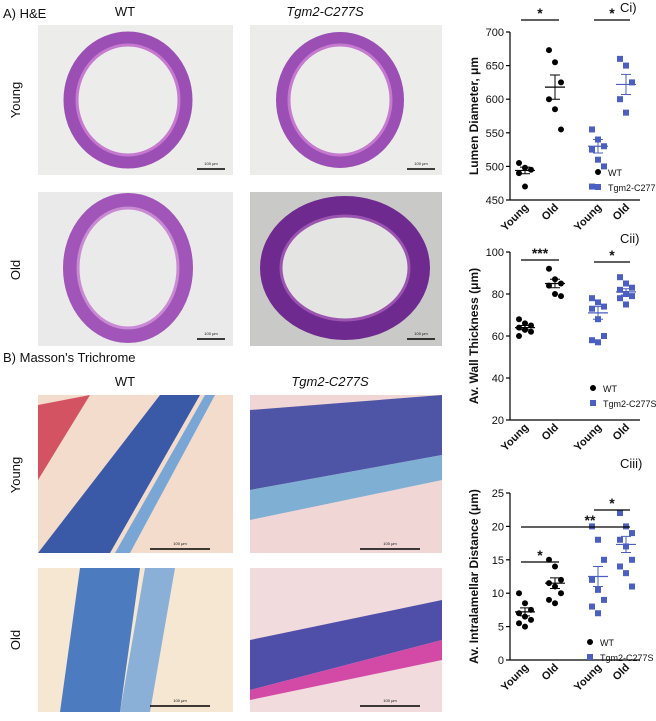 This screenshot has width=656, height=721. Describe the element at coordinates (495, 67) in the screenshot. I see `y-tick-label: 650` at that location.